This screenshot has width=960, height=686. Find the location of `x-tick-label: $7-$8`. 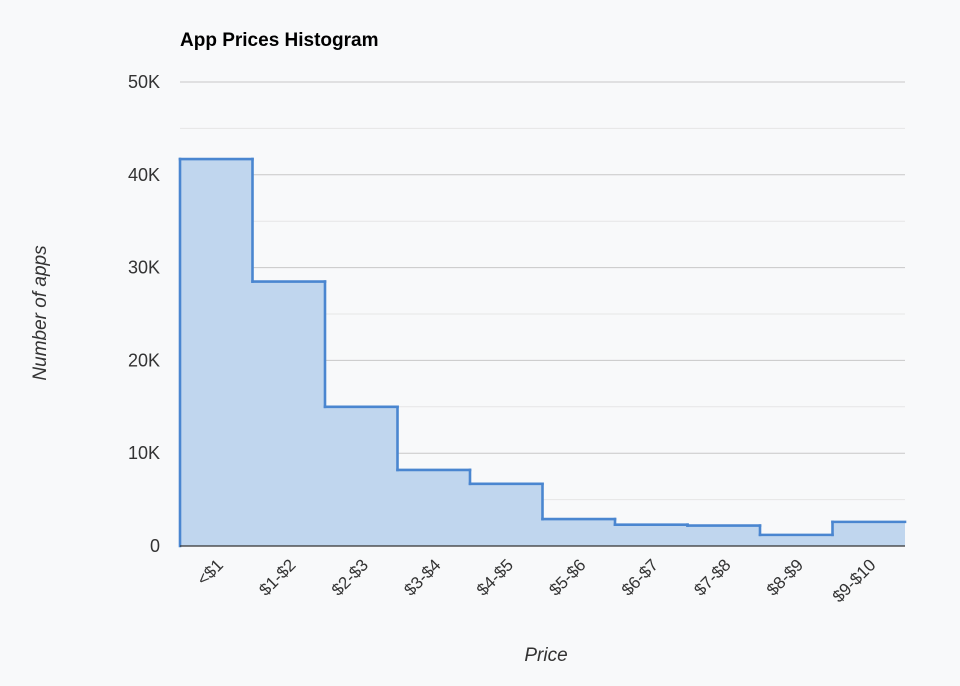

x-tick-label: $7-$8 is located at coordinates (712, 577).